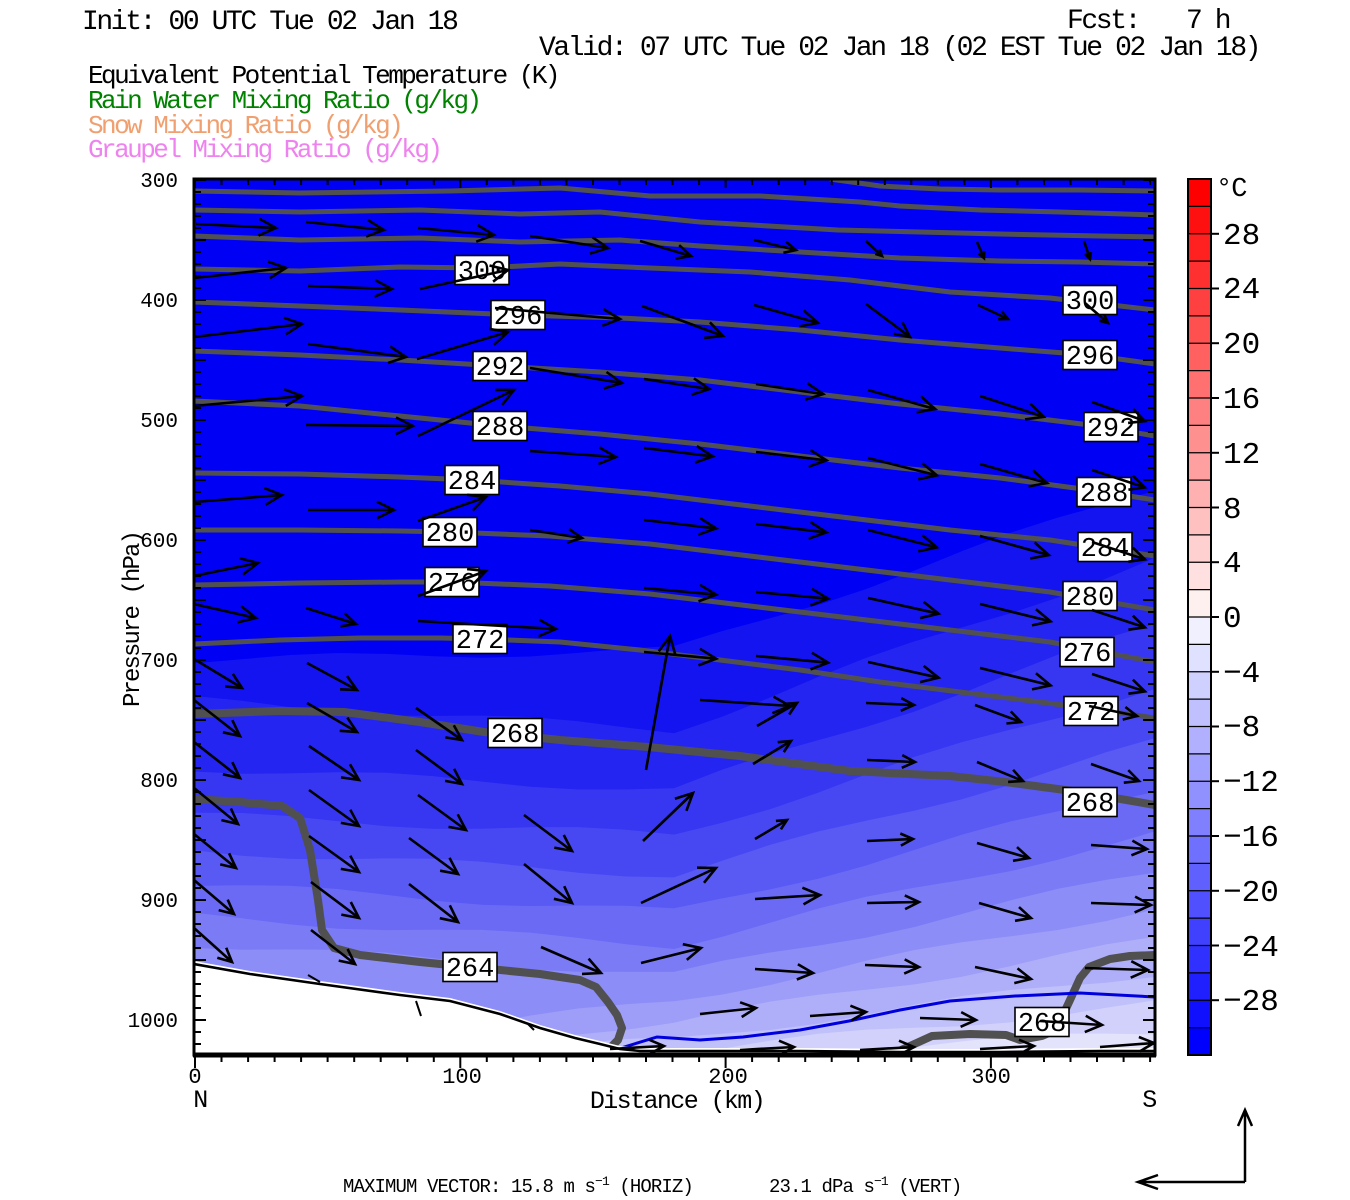 The width and height of the screenshot is (1350, 1200). I want to click on svg-text: 264, so click(470, 970).